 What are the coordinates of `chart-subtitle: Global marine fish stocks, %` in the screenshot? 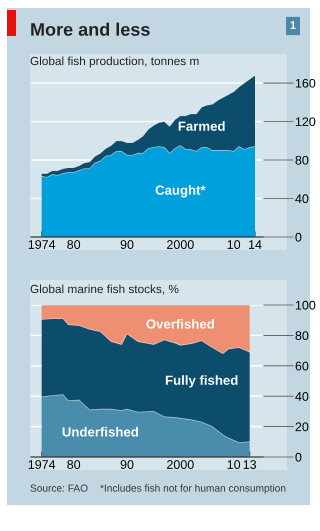 It's located at (104, 289).